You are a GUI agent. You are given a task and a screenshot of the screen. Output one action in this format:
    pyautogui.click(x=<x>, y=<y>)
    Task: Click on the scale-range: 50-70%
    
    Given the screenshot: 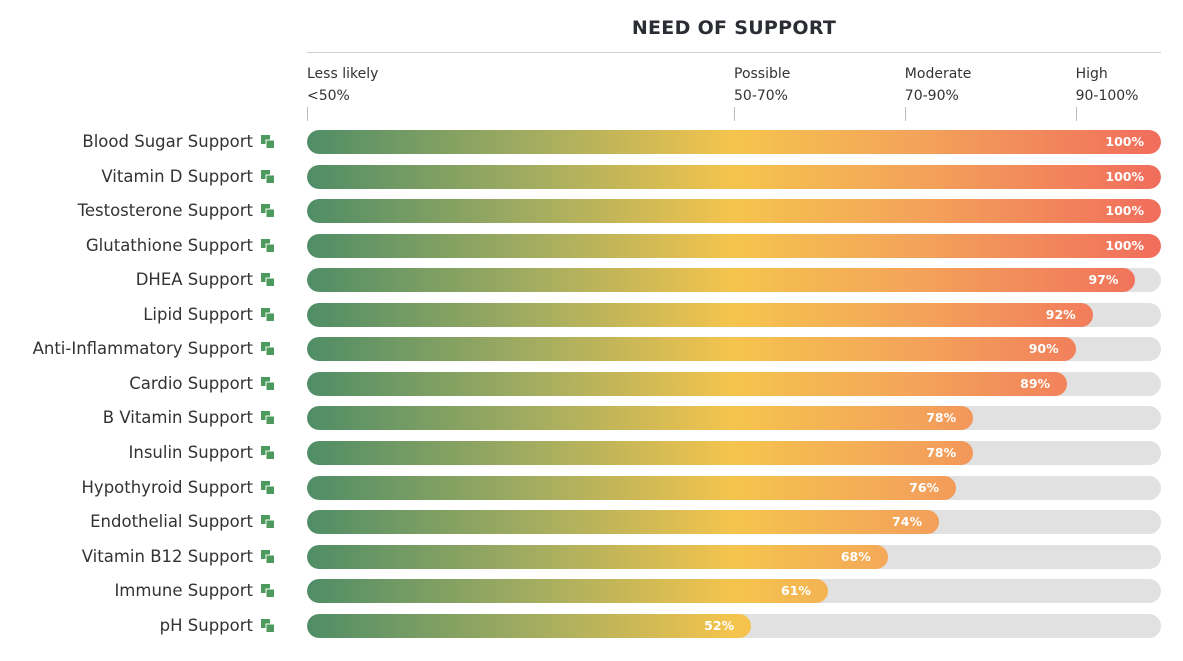 What is the action you would take?
    pyautogui.click(x=761, y=96)
    